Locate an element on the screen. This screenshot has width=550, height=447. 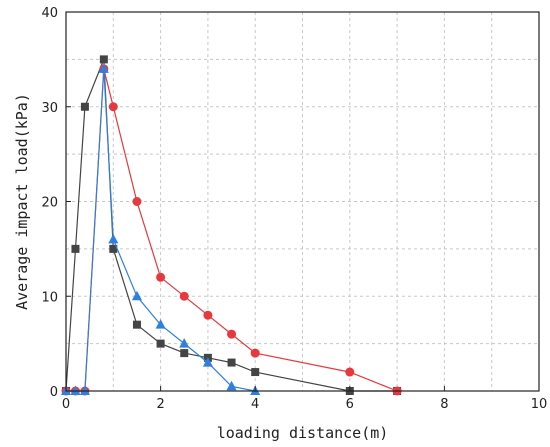
y-tick-label: 30 is located at coordinates (49, 108).